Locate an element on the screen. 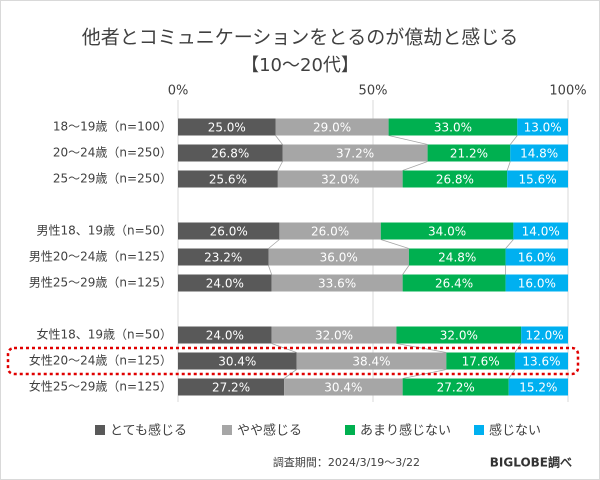 This screenshot has width=600, height=480. value-label: 25.6% is located at coordinates (228, 180).